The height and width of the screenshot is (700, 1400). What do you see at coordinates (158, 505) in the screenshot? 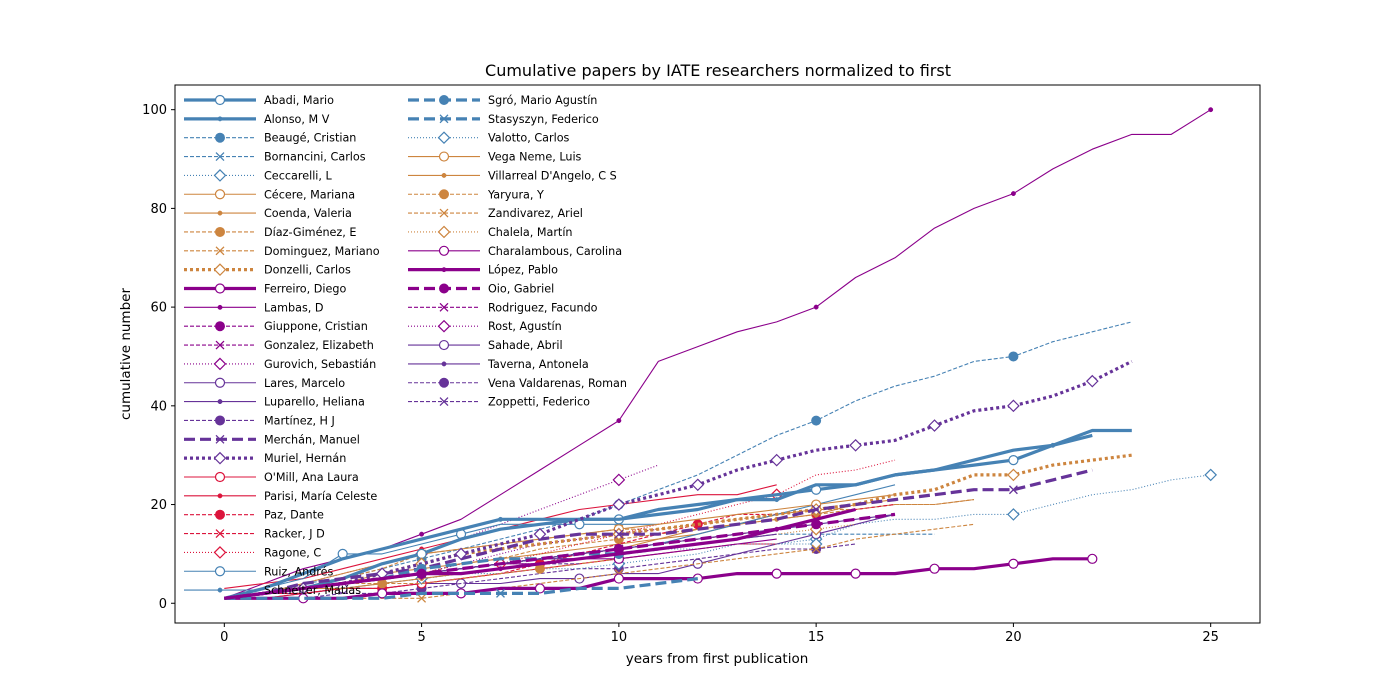
I see `y-tick-label: 20` at bounding box center [158, 505].